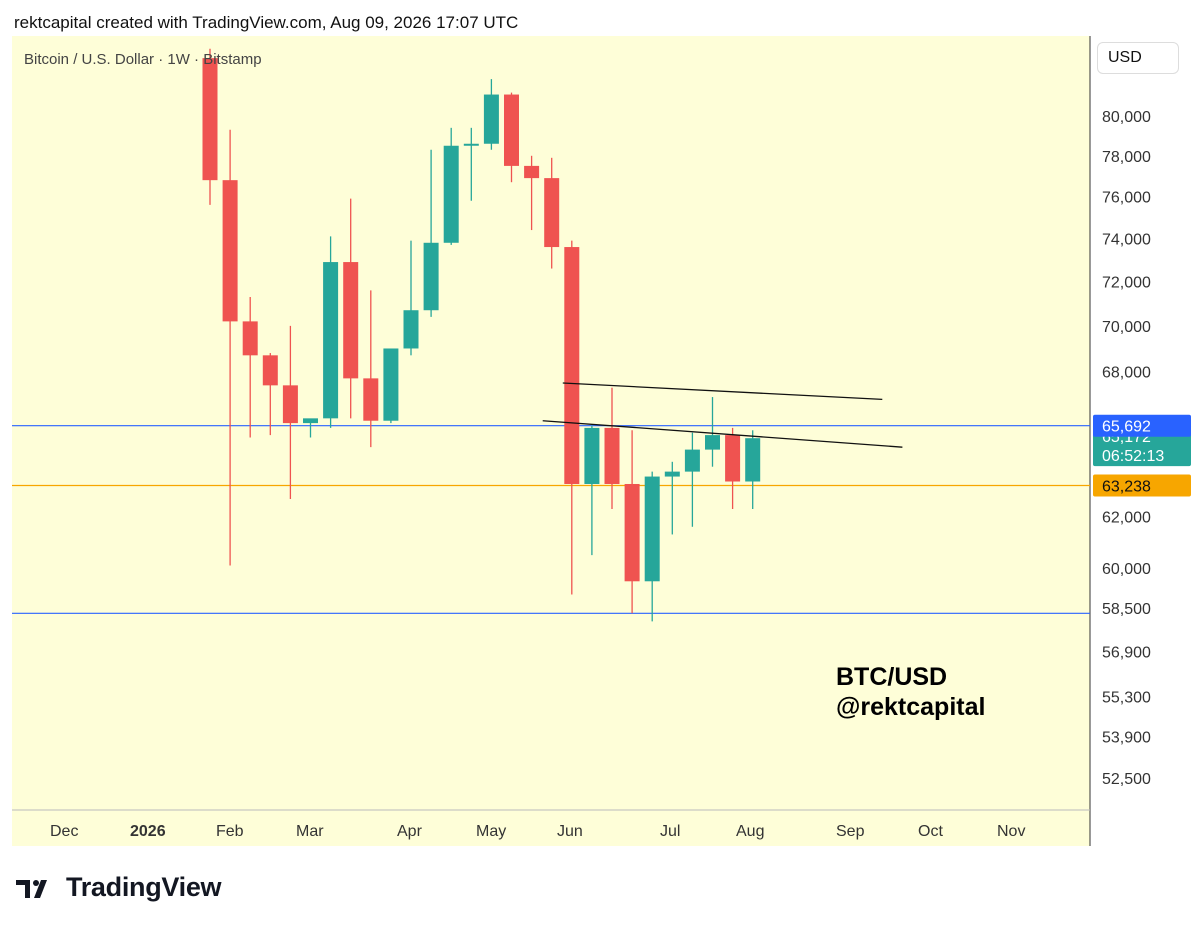 This screenshot has width=1199, height=927. I want to click on time-tick-label: Oct, so click(930, 831).